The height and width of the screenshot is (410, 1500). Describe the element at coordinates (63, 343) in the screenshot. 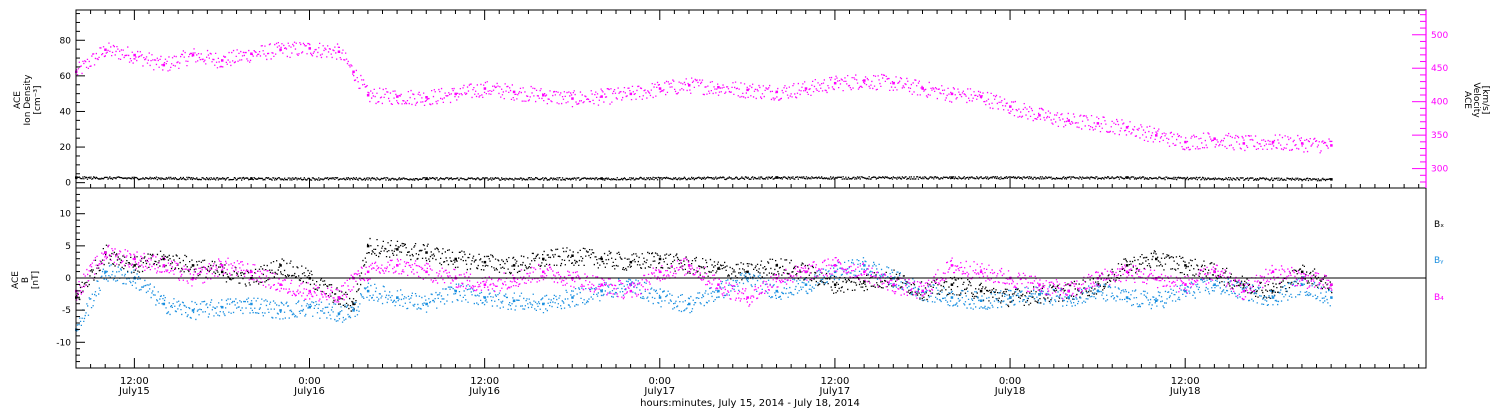

I see `b-tick-label: -10` at that location.